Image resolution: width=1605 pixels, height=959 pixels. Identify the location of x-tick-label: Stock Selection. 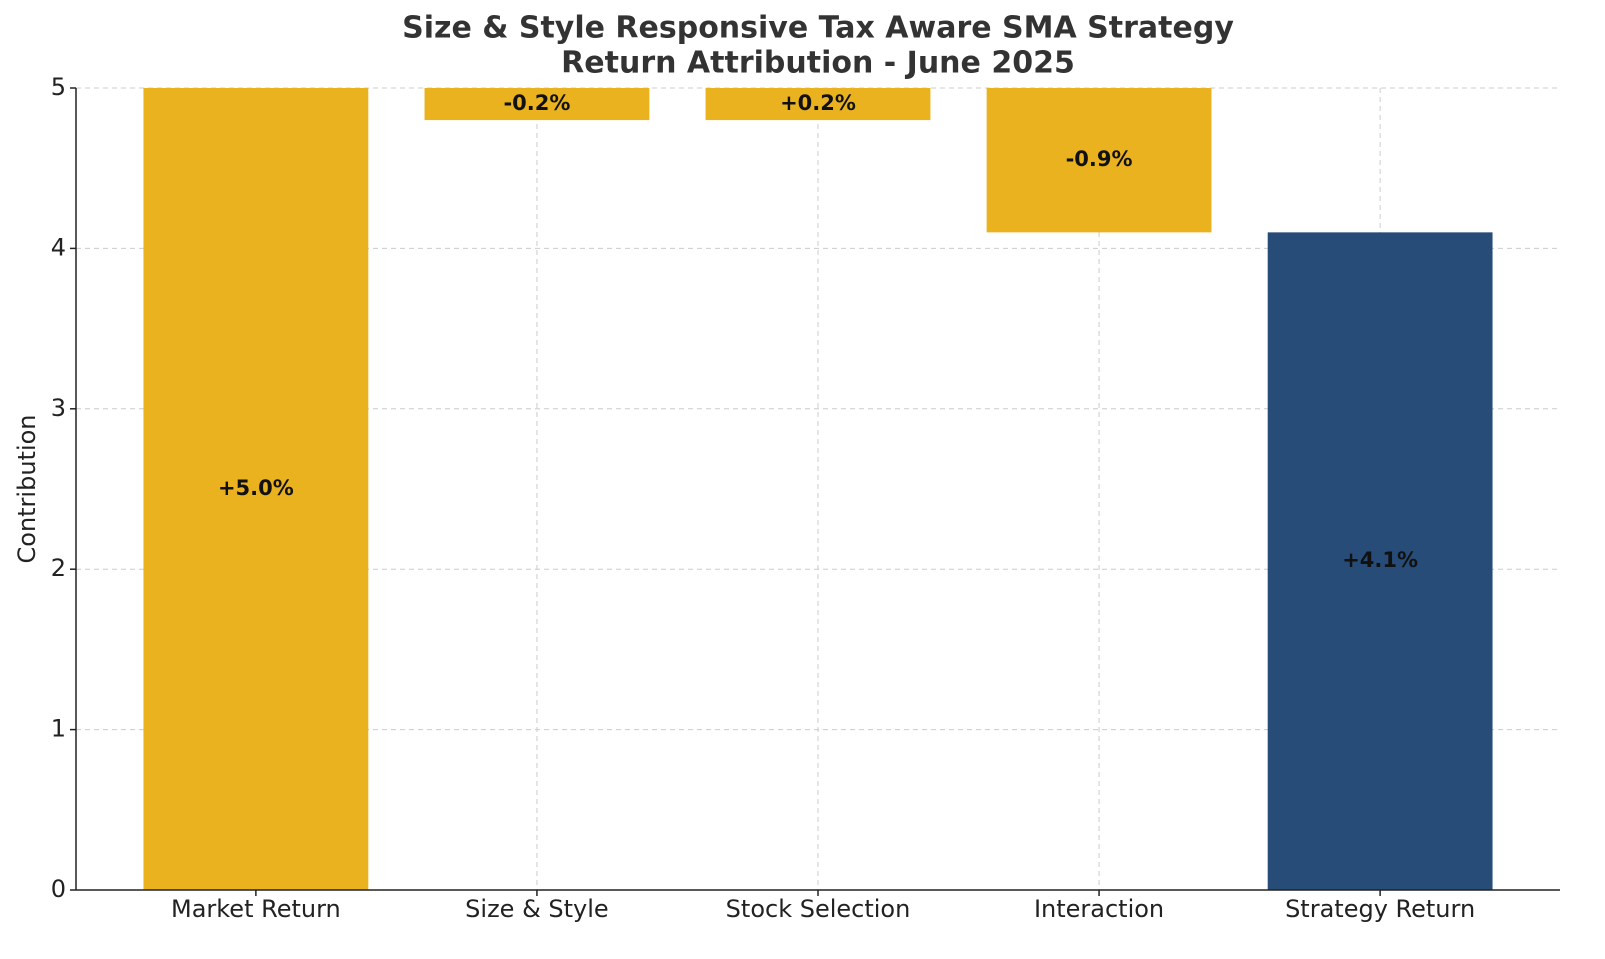
(818, 909).